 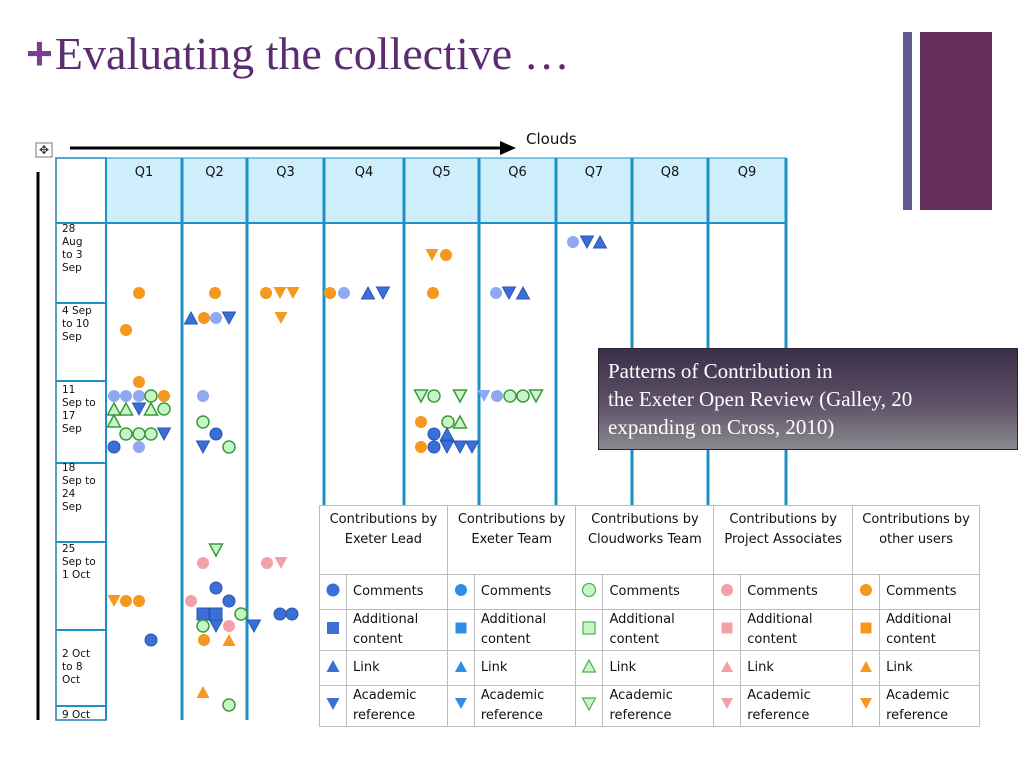 I want to click on column-header: Q9, so click(x=747, y=172).